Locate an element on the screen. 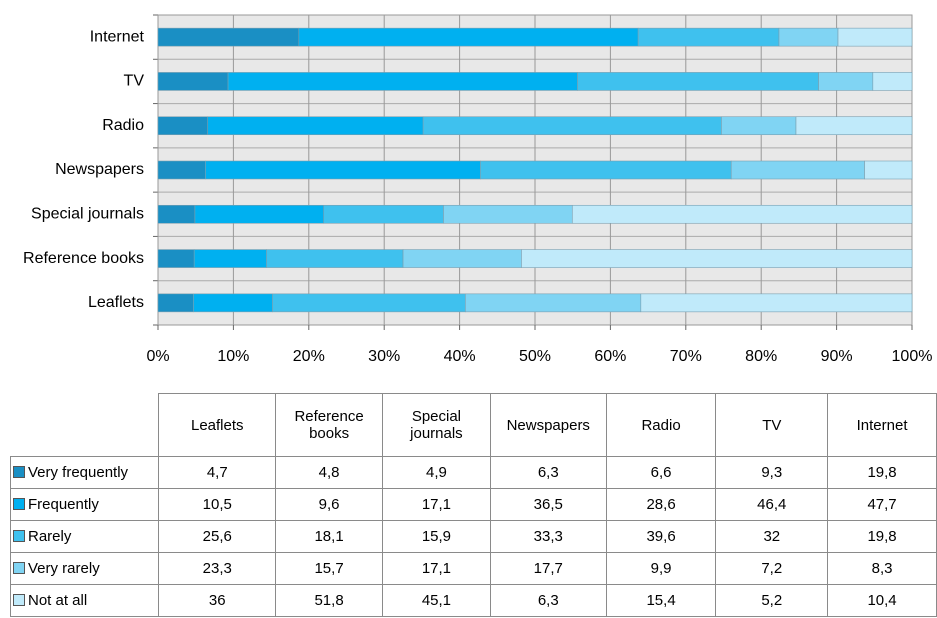  table-cell: 47,7 is located at coordinates (882, 504).